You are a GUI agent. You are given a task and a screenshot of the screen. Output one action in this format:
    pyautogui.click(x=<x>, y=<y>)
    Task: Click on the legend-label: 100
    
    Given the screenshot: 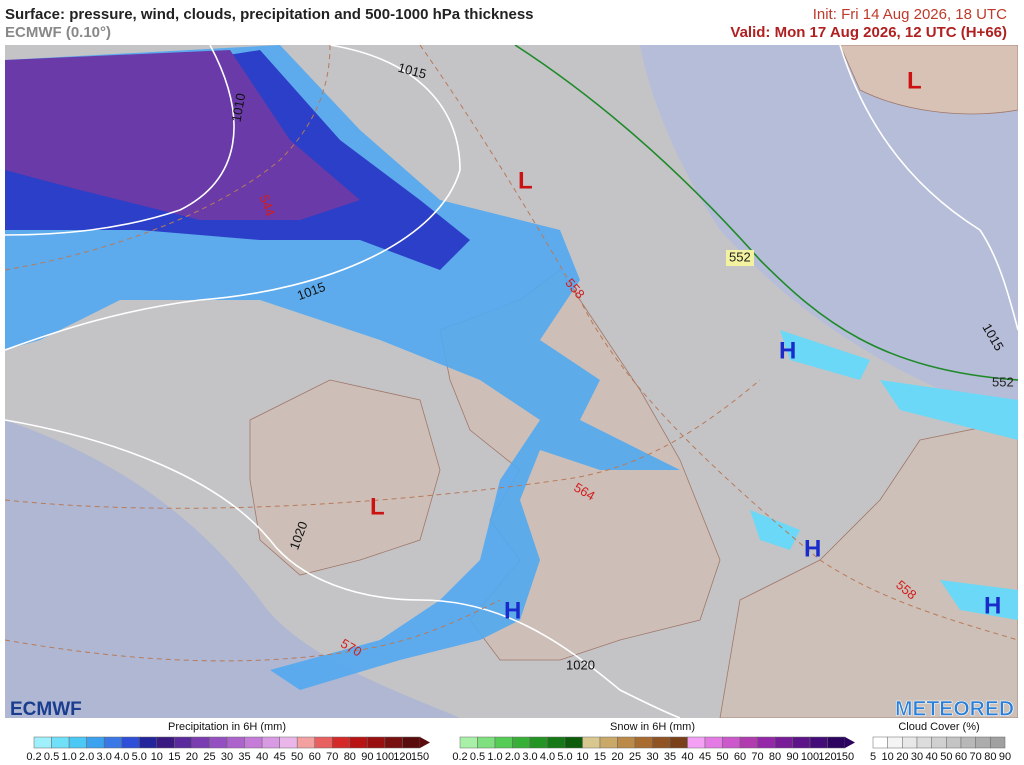 What is the action you would take?
    pyautogui.click(x=810, y=757)
    